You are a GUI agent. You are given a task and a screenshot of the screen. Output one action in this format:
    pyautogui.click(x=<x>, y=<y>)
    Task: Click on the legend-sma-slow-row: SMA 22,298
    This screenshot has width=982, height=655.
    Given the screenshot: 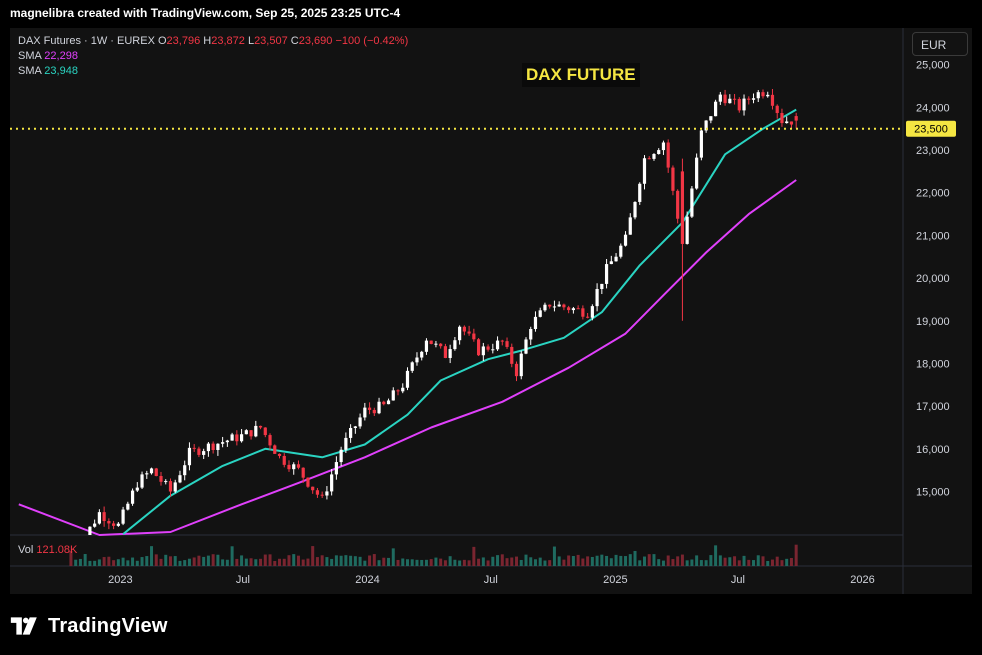 What is the action you would take?
    pyautogui.click(x=213, y=56)
    